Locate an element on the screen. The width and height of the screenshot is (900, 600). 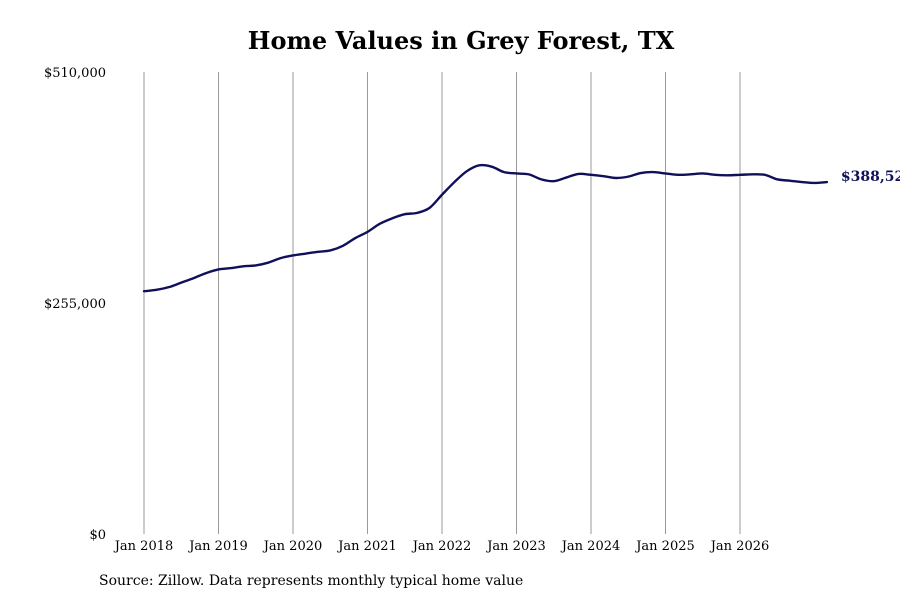
y-axis-labels: $0 $255,000 $510,000 is located at coordinates (75, 304).